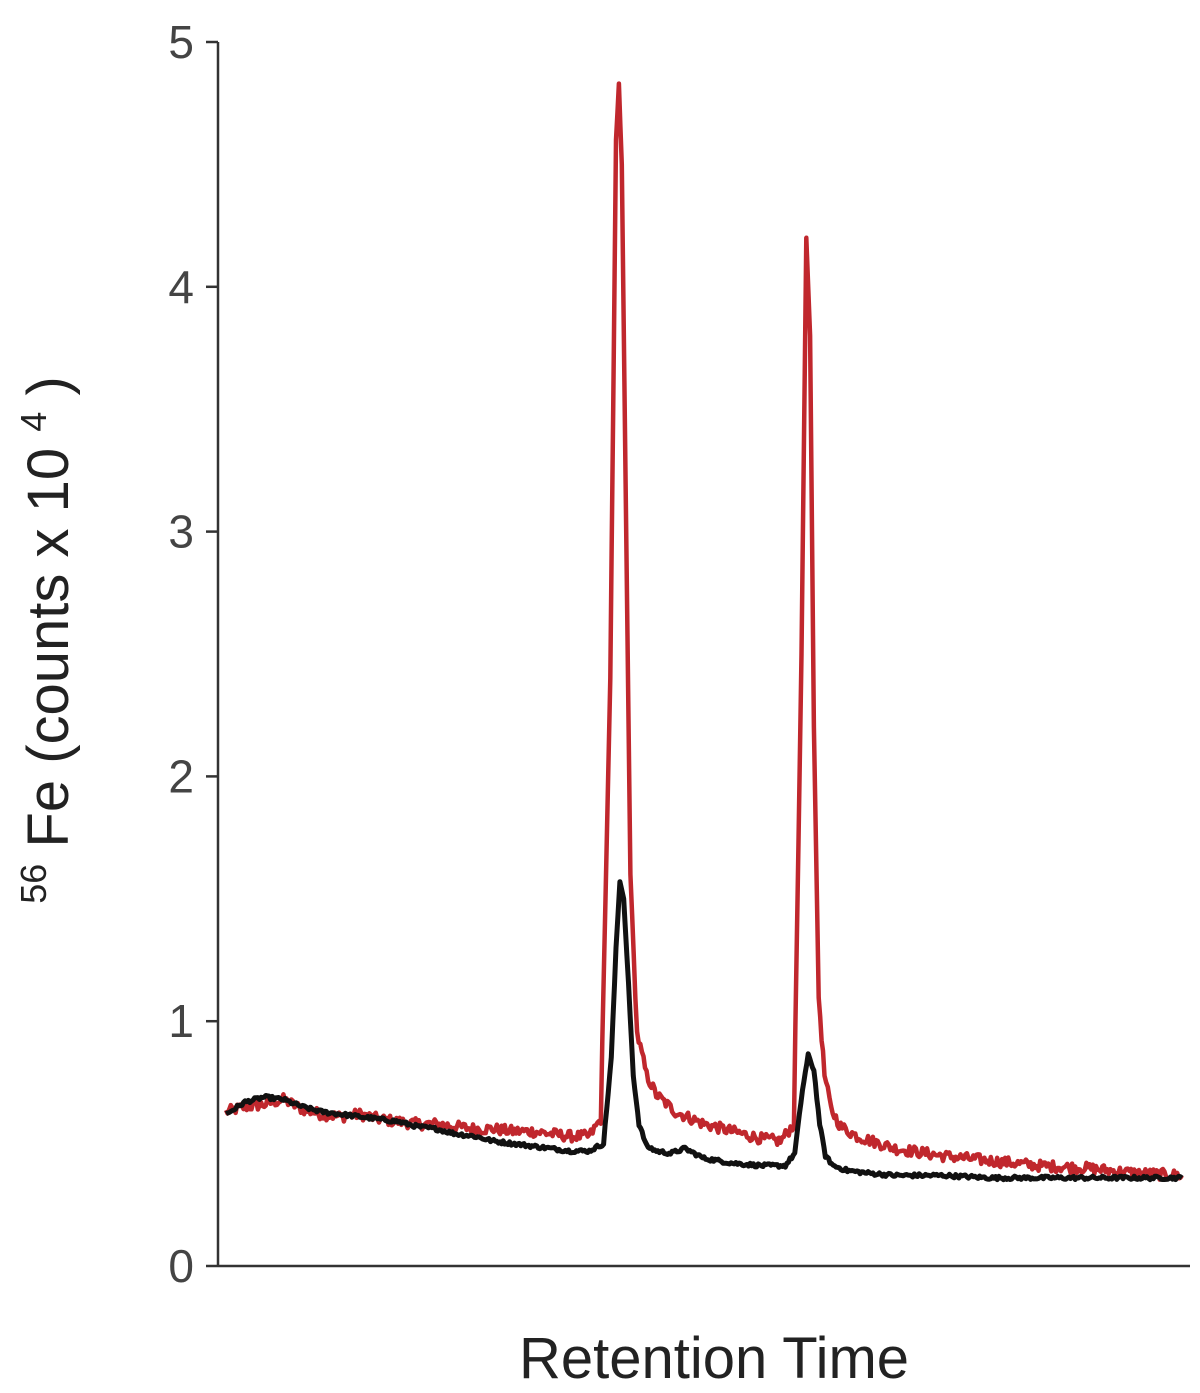 This screenshot has height=1393, width=1200. Describe the element at coordinates (181, 776) in the screenshot. I see `y-tick-label: 2` at that location.